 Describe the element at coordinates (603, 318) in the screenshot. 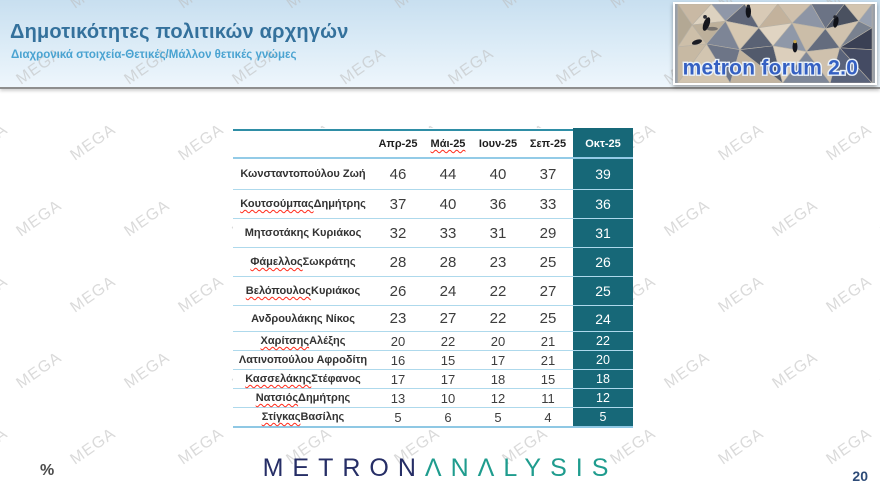

I see `oct-value-cell: 24` at that location.